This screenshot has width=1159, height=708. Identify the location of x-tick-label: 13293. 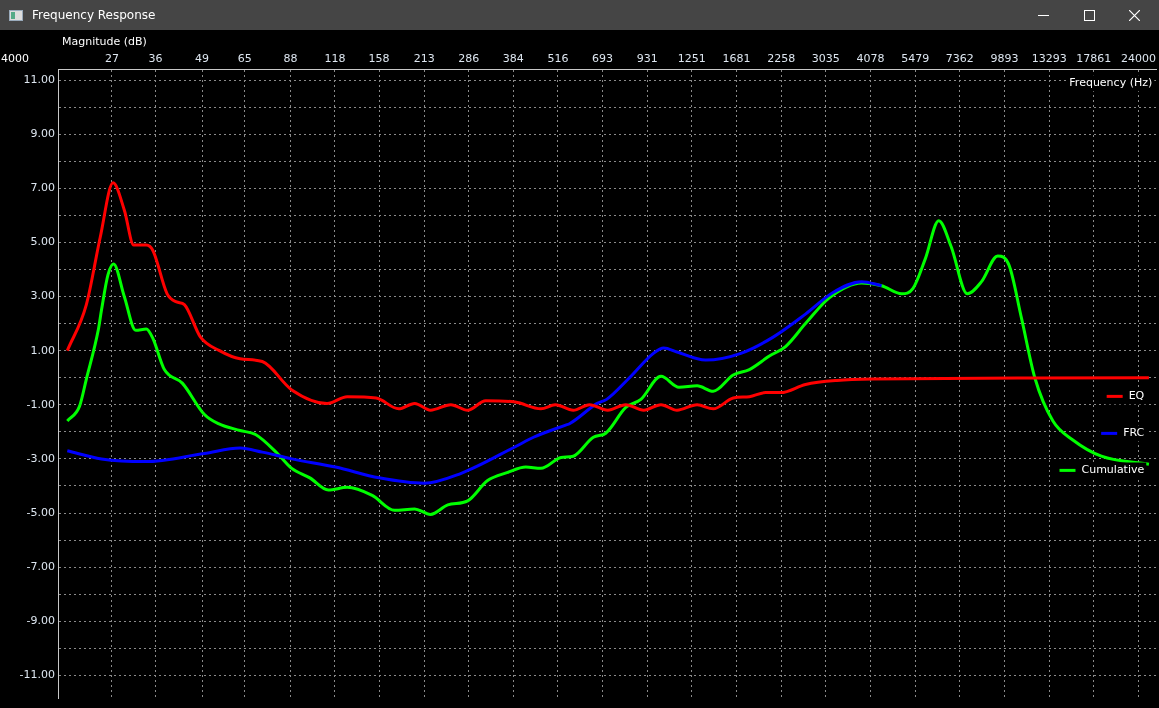
(1049, 59).